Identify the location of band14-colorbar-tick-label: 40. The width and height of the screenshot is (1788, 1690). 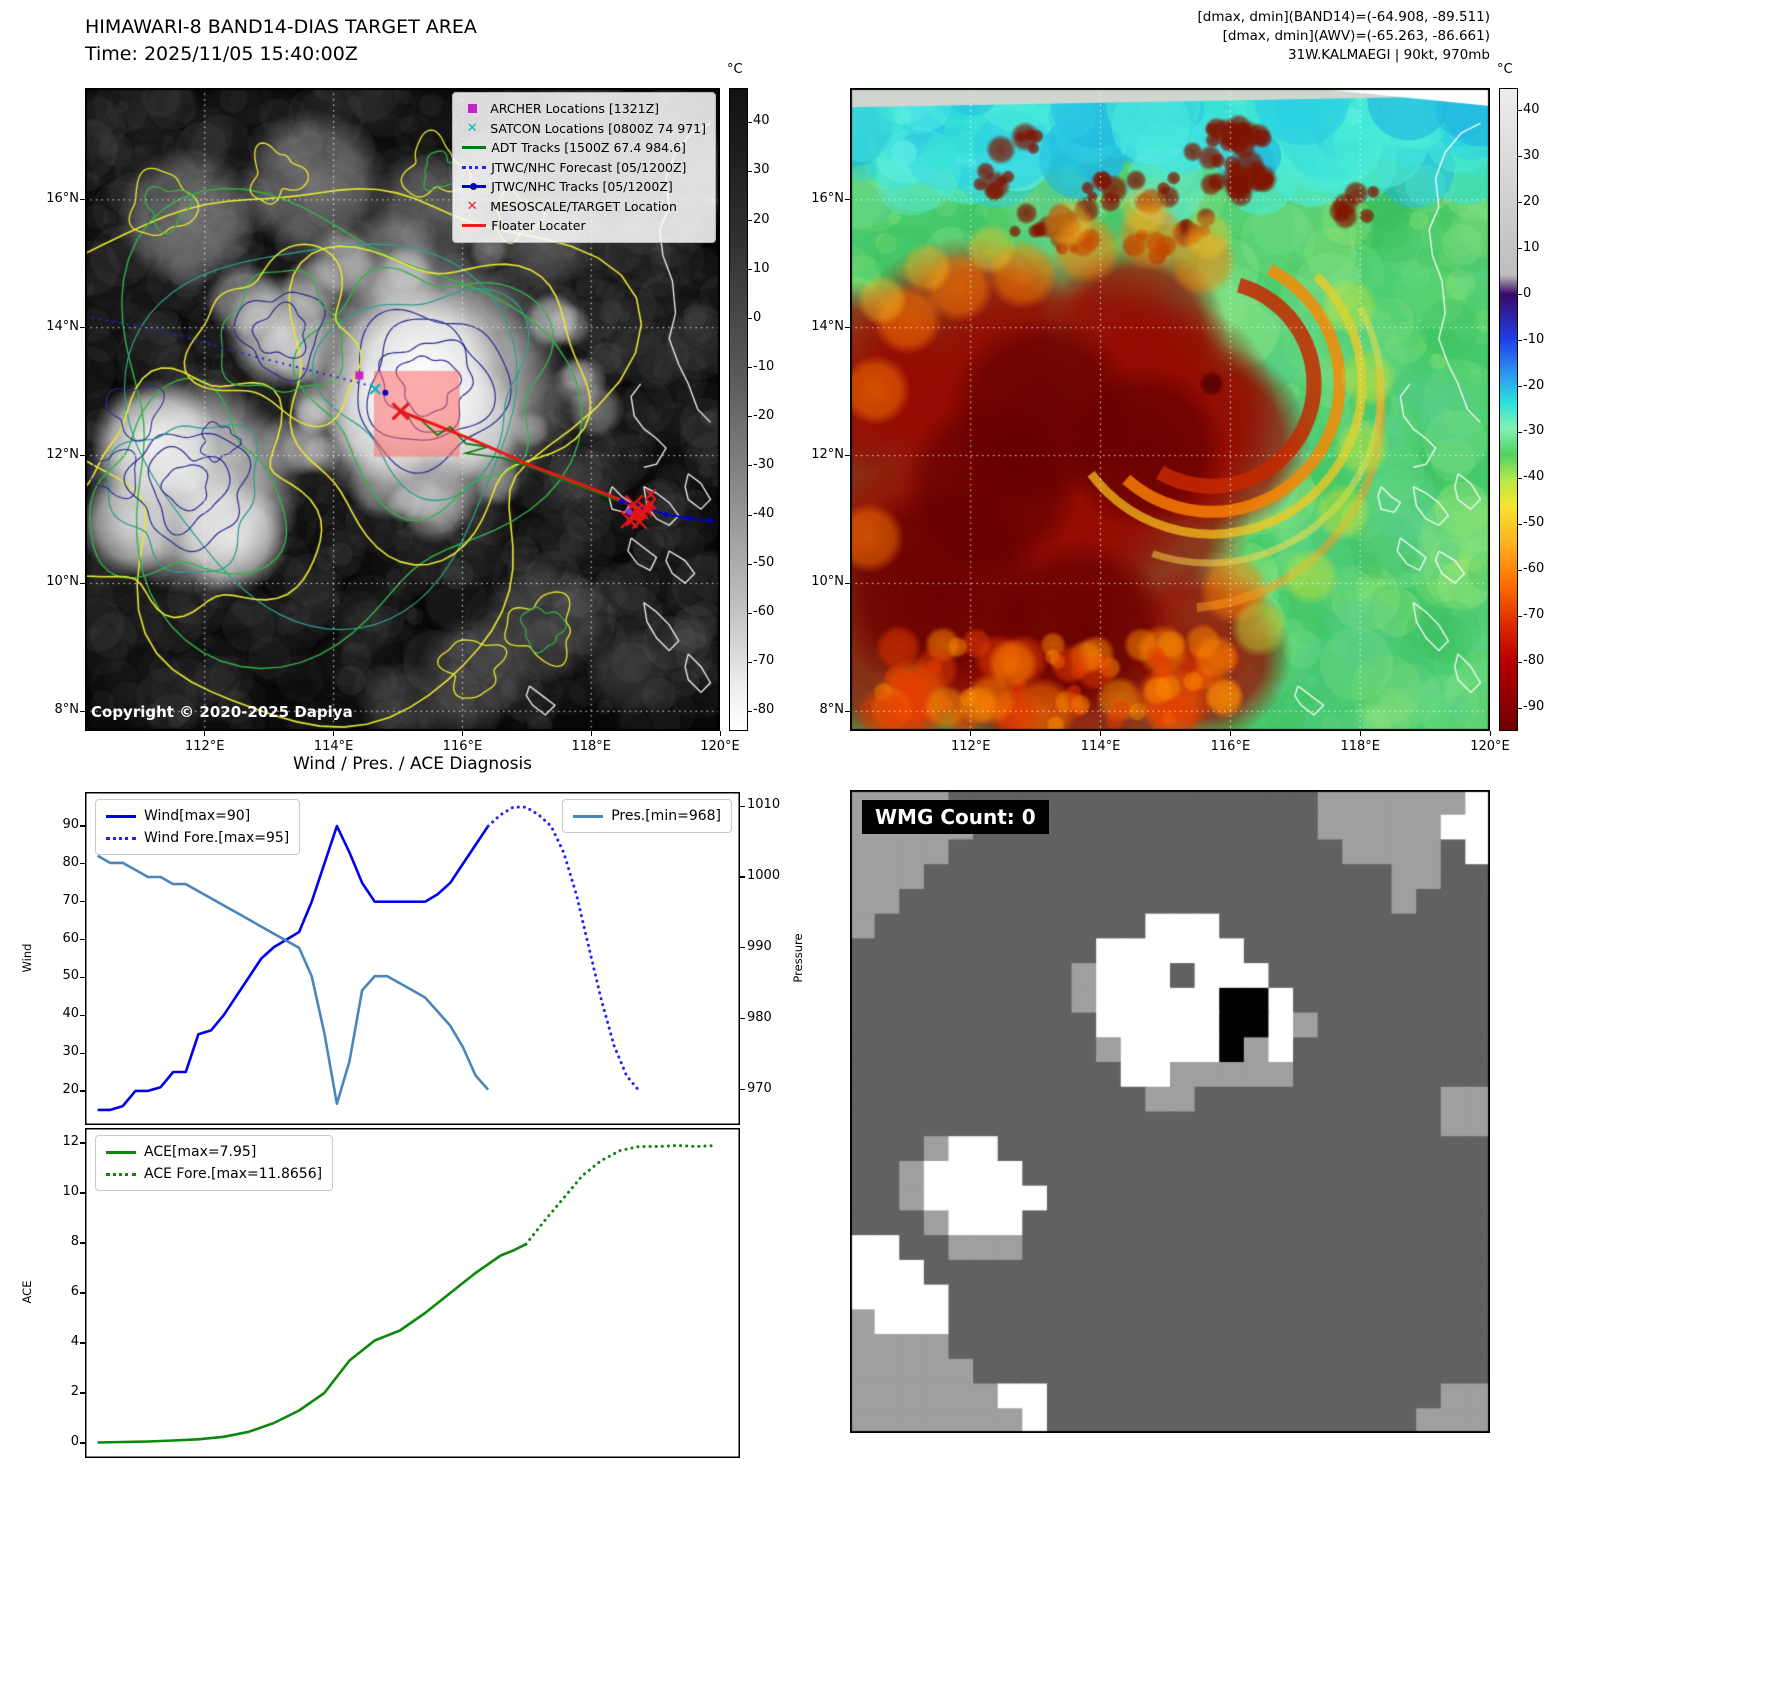
(761, 121).